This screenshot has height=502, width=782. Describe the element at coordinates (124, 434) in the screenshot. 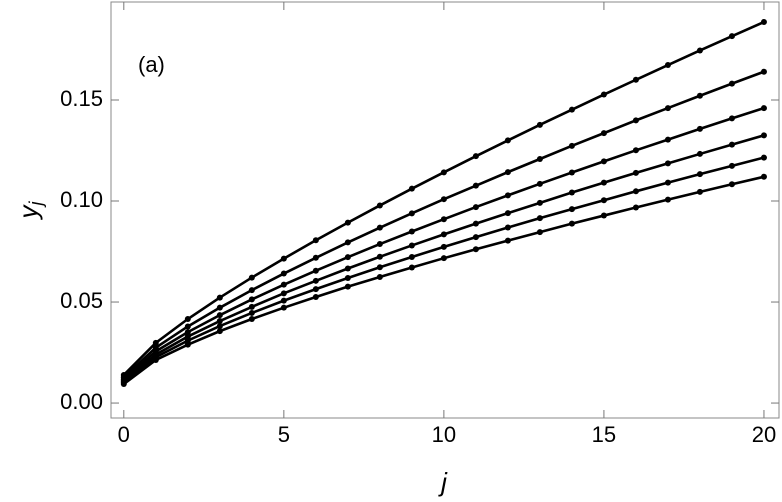

I see `x-tick-label: 0` at that location.